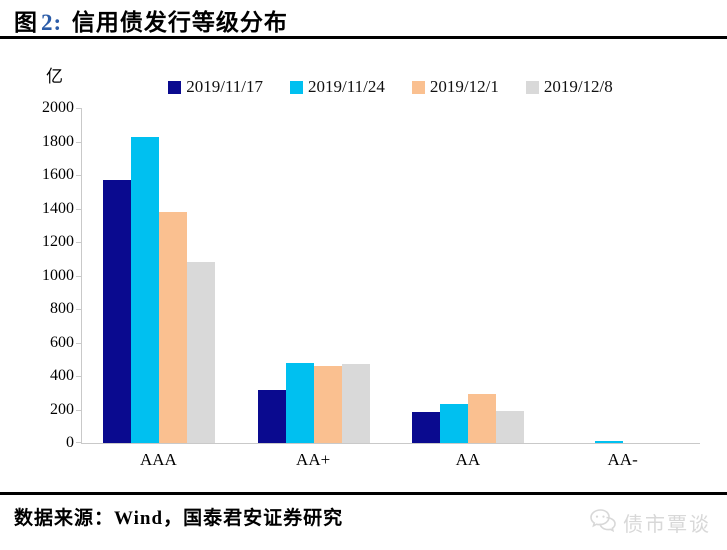 Image resolution: width=727 pixels, height=550 pixels. What do you see at coordinates (179, 518) in the screenshot?
I see `data-source-note: 数据来源：Wind，国泰君安证券研究` at bounding box center [179, 518].